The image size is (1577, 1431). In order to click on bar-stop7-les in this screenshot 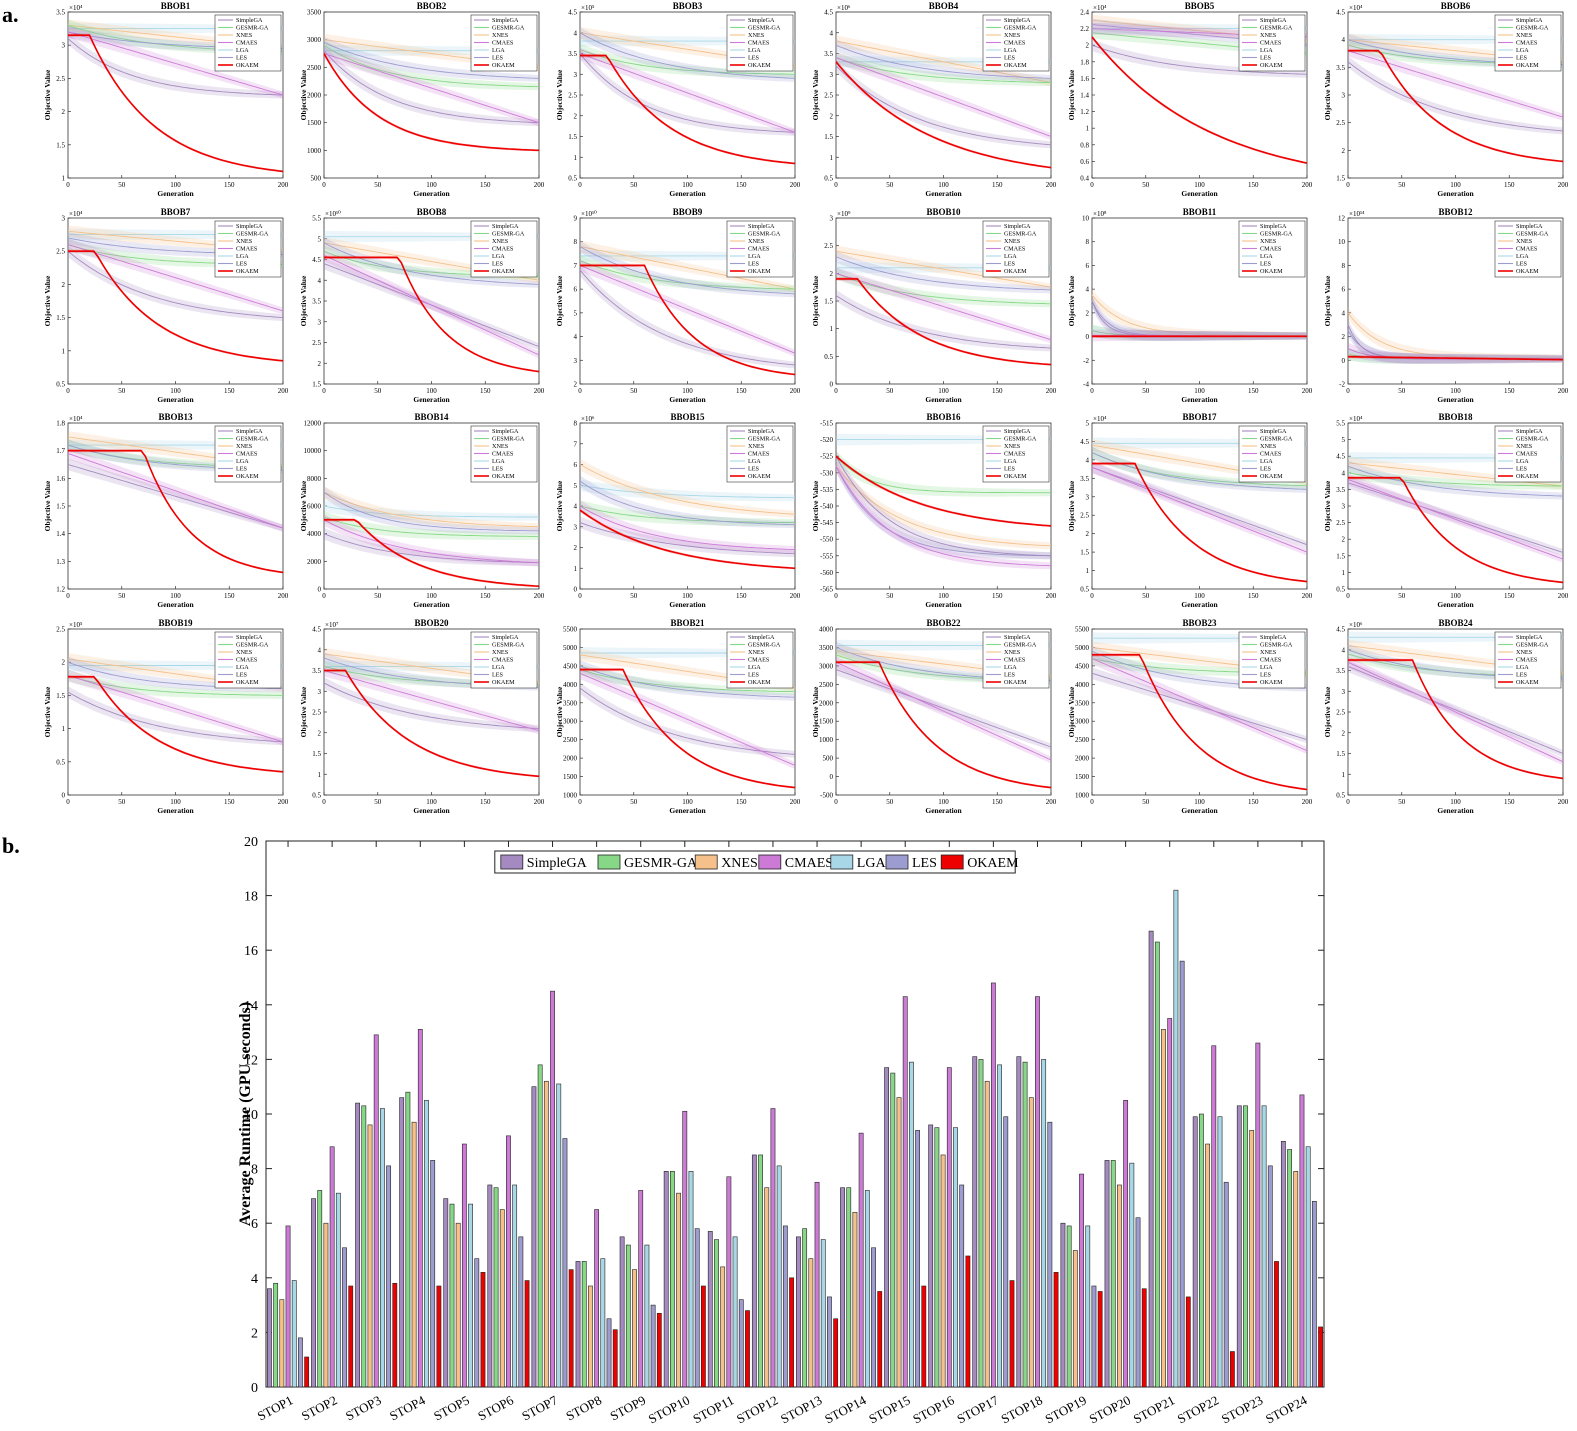, I will do `click(565, 1263)`.